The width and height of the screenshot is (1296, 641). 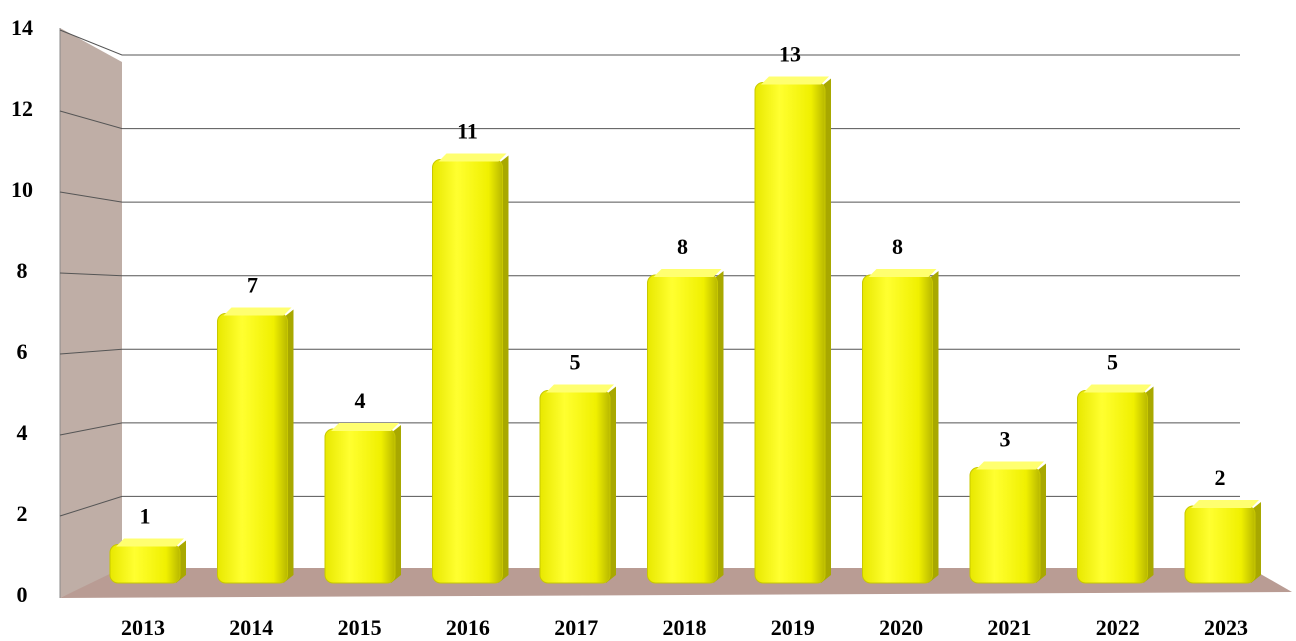 I want to click on y-tick-label: 2, so click(x=22, y=513).